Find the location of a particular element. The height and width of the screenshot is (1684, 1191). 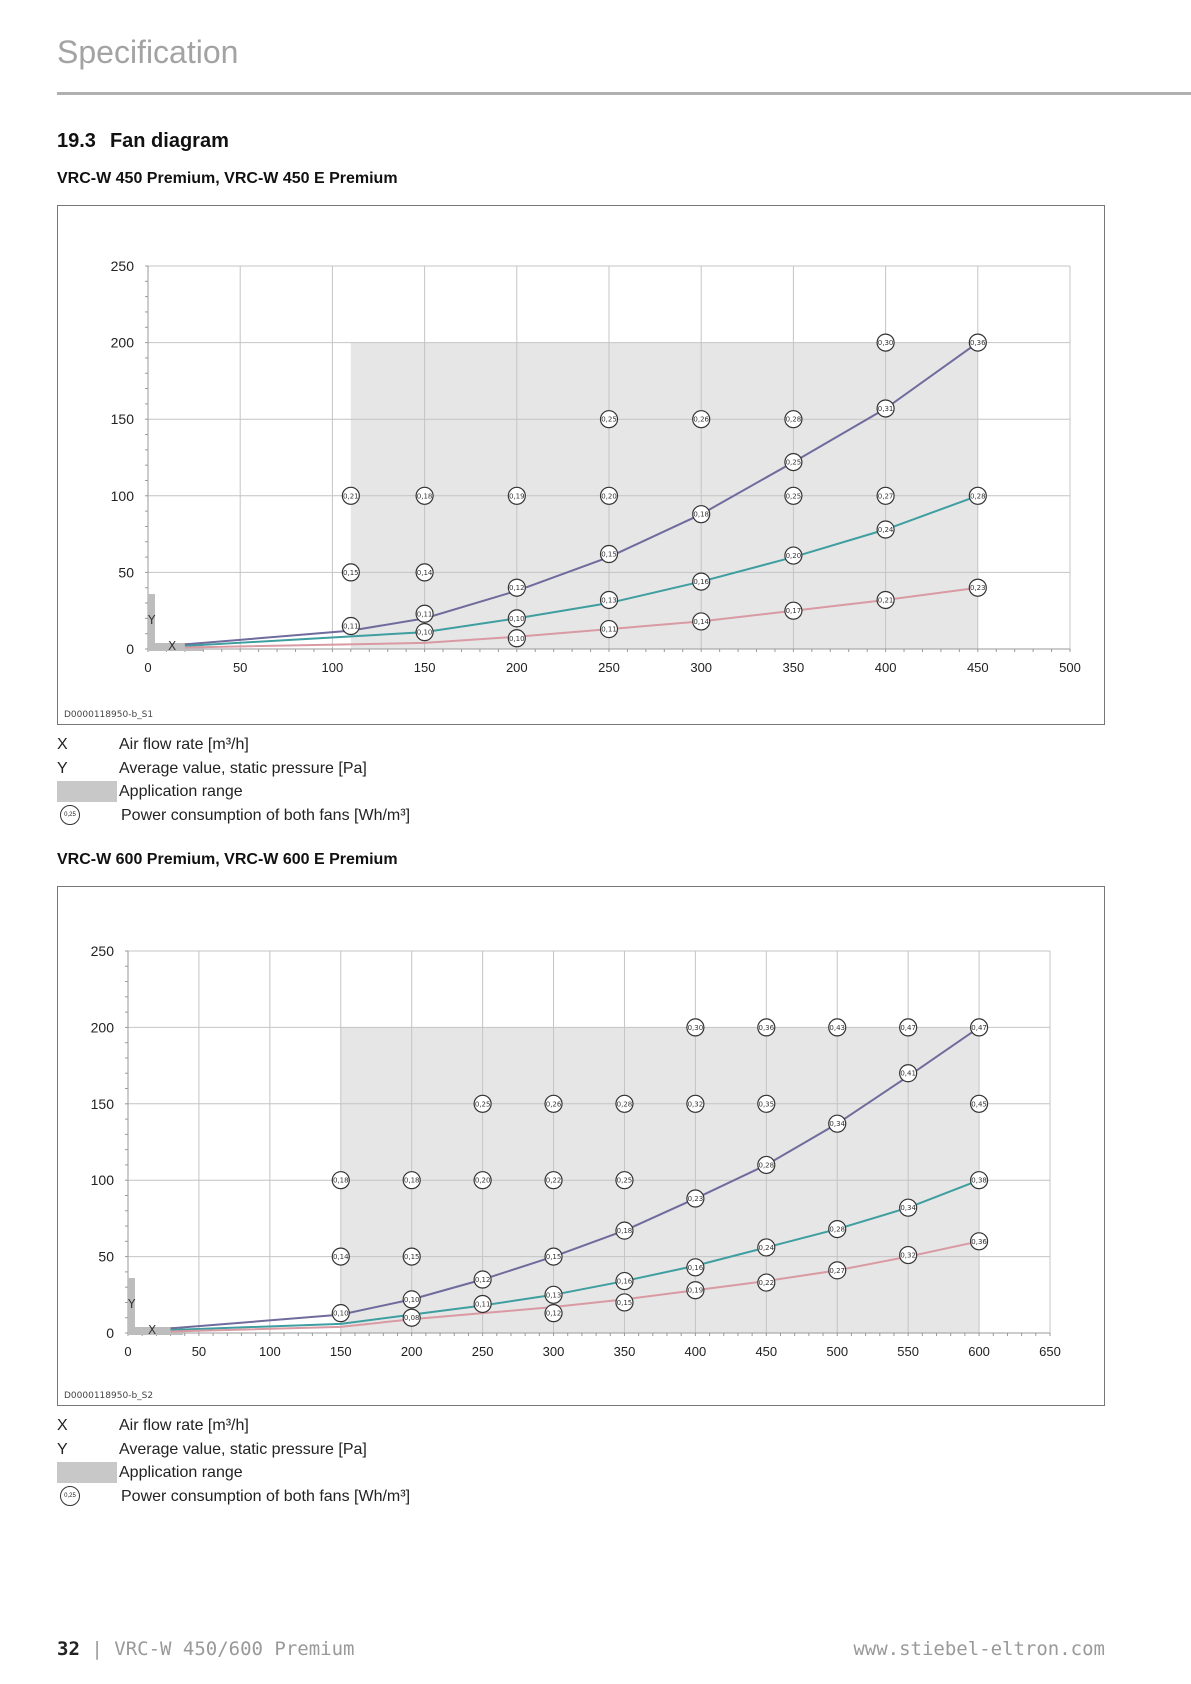

page-number: 32 is located at coordinates (68, 1649).